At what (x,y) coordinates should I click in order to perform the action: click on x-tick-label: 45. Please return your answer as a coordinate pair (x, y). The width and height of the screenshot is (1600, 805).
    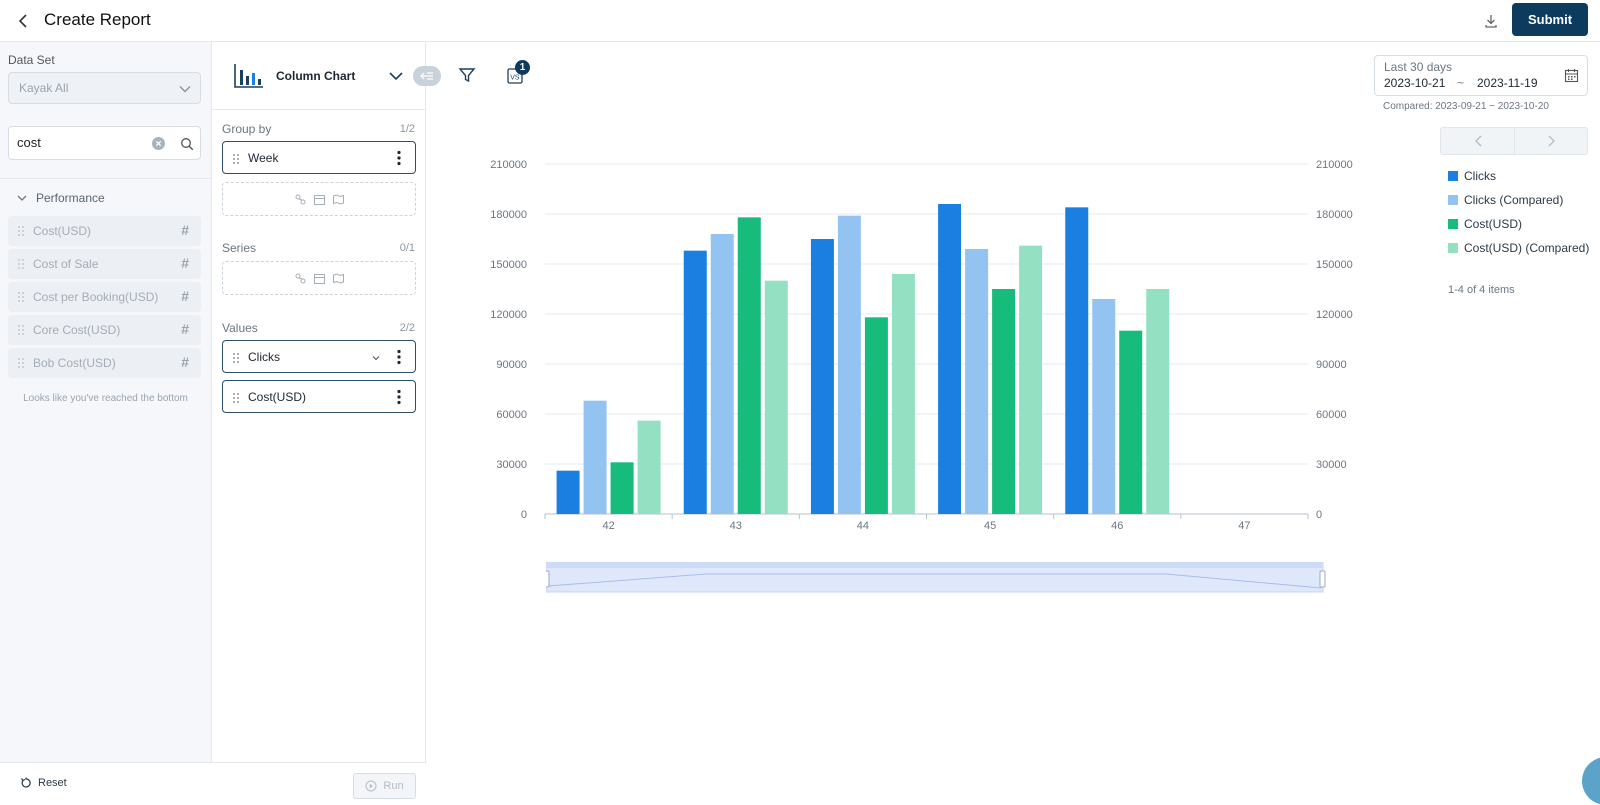
    Looking at the image, I should click on (990, 526).